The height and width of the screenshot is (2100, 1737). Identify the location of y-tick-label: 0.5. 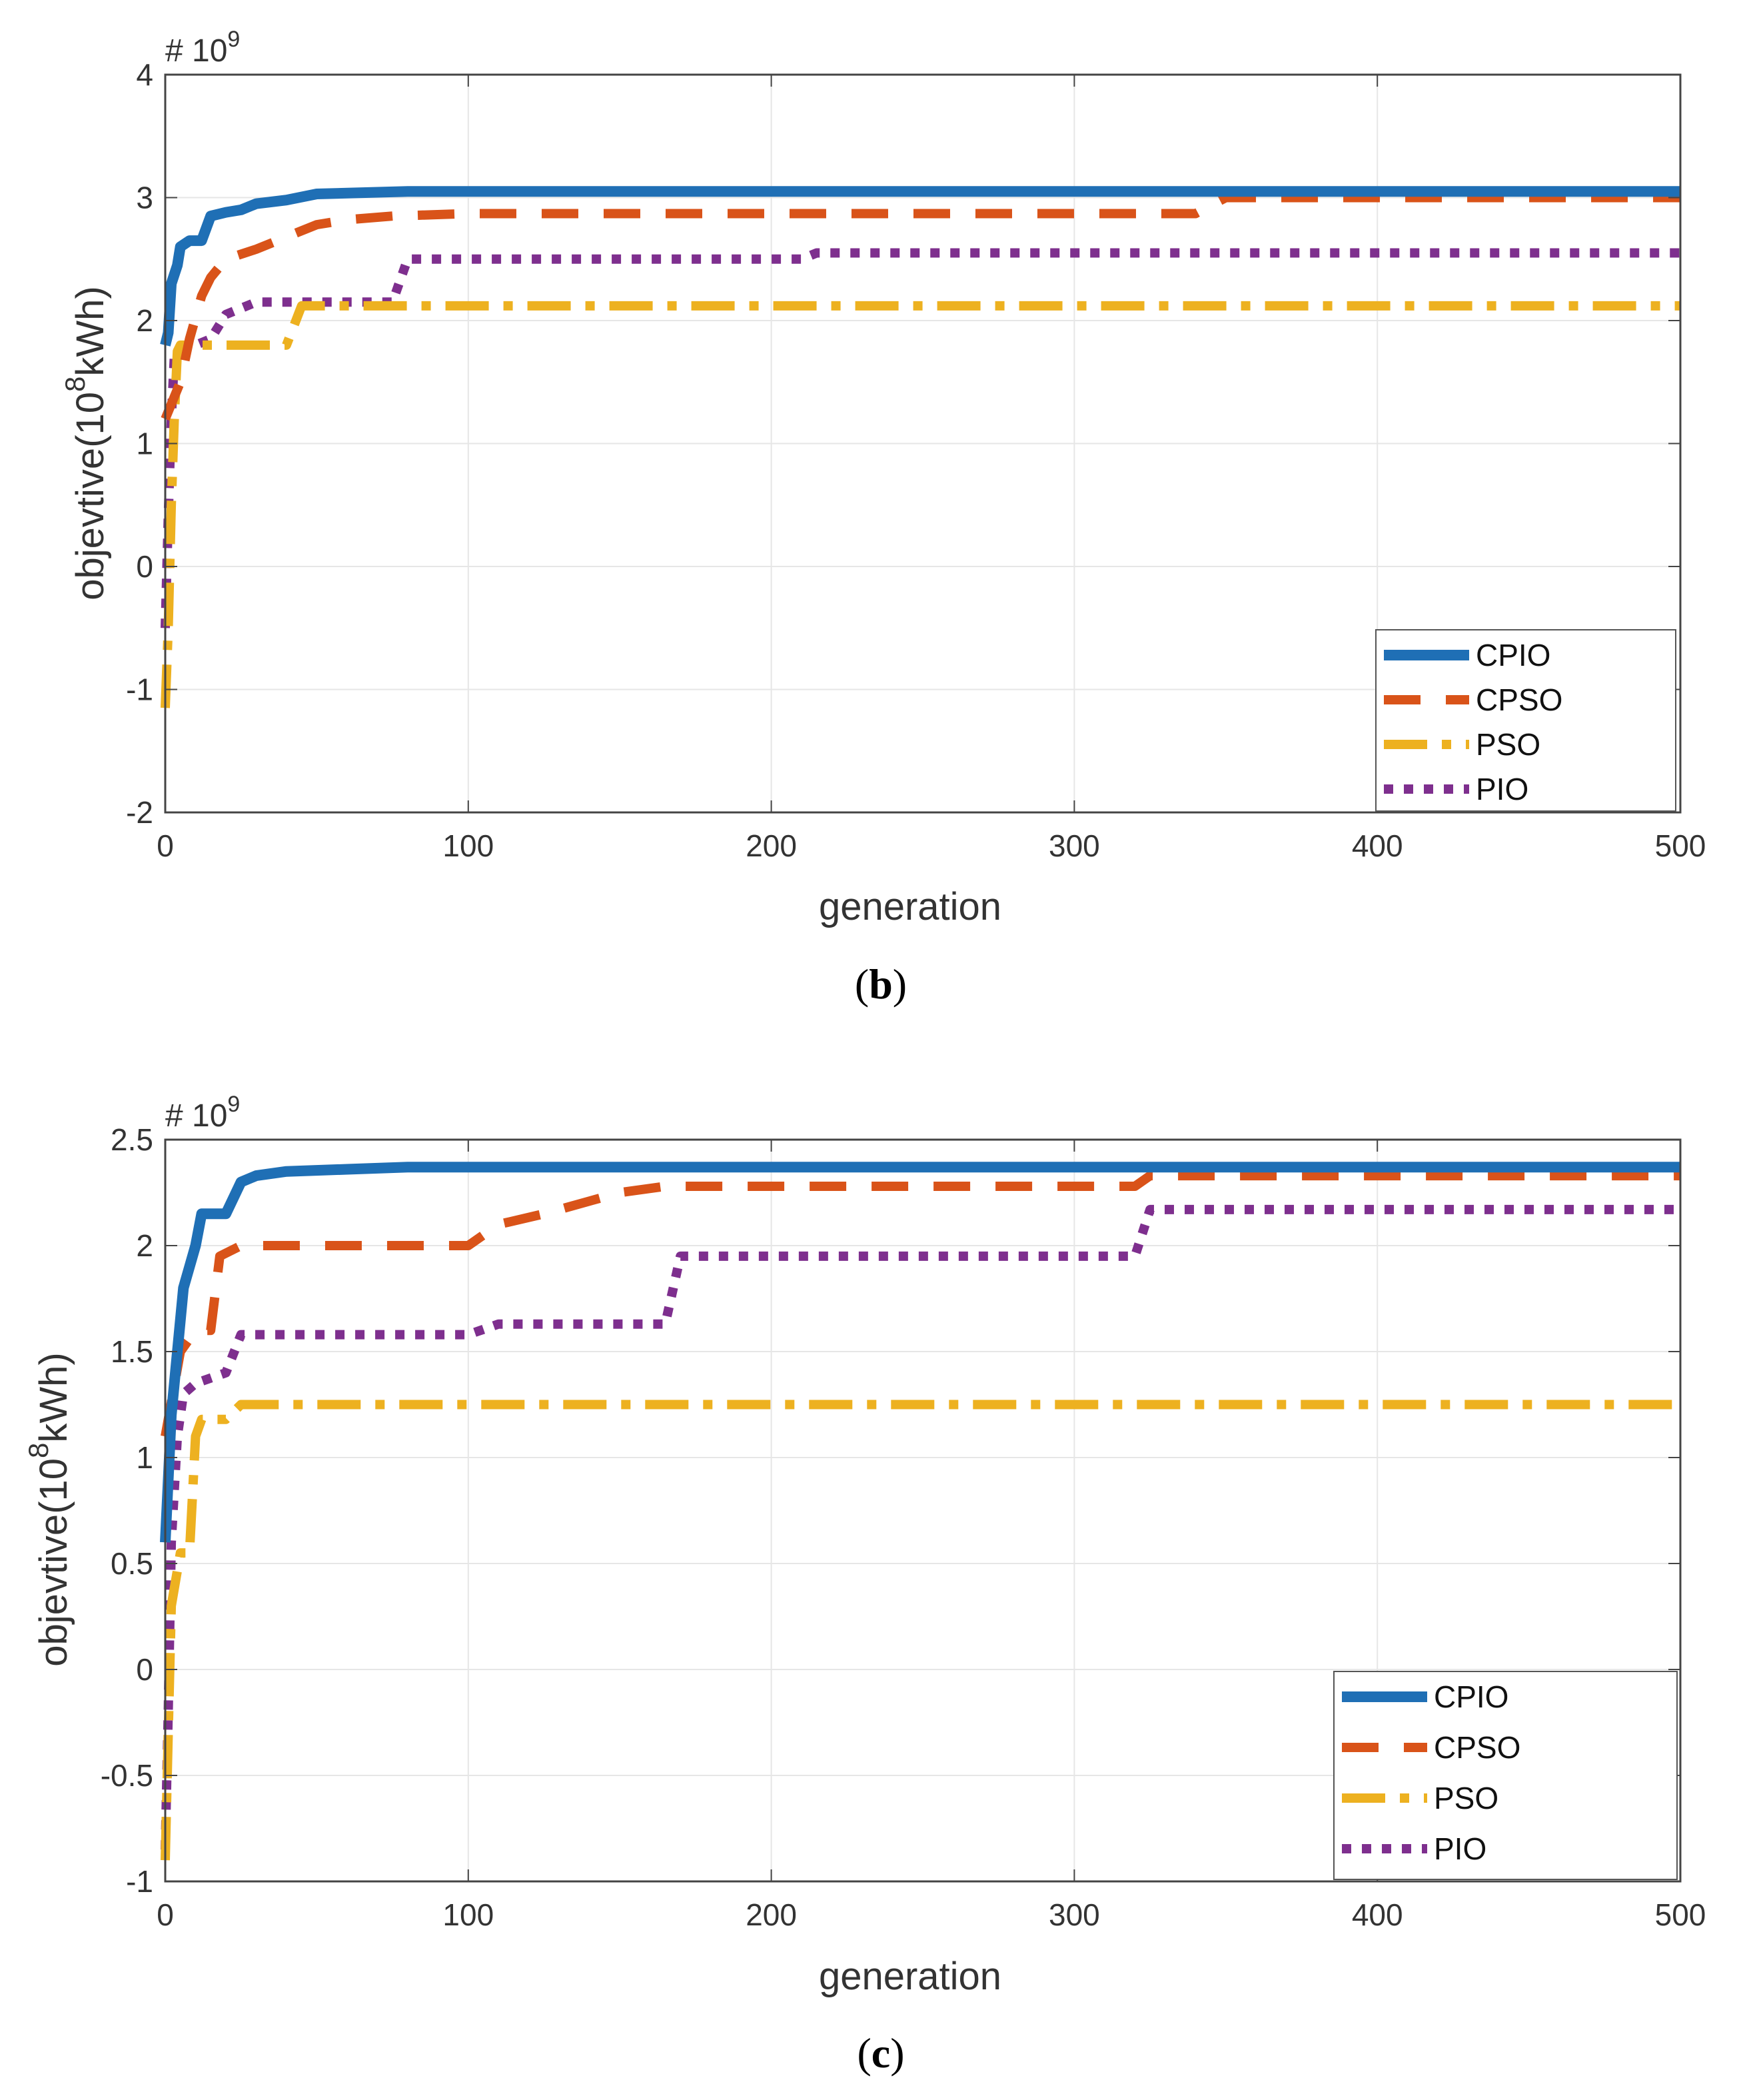
(132, 1563).